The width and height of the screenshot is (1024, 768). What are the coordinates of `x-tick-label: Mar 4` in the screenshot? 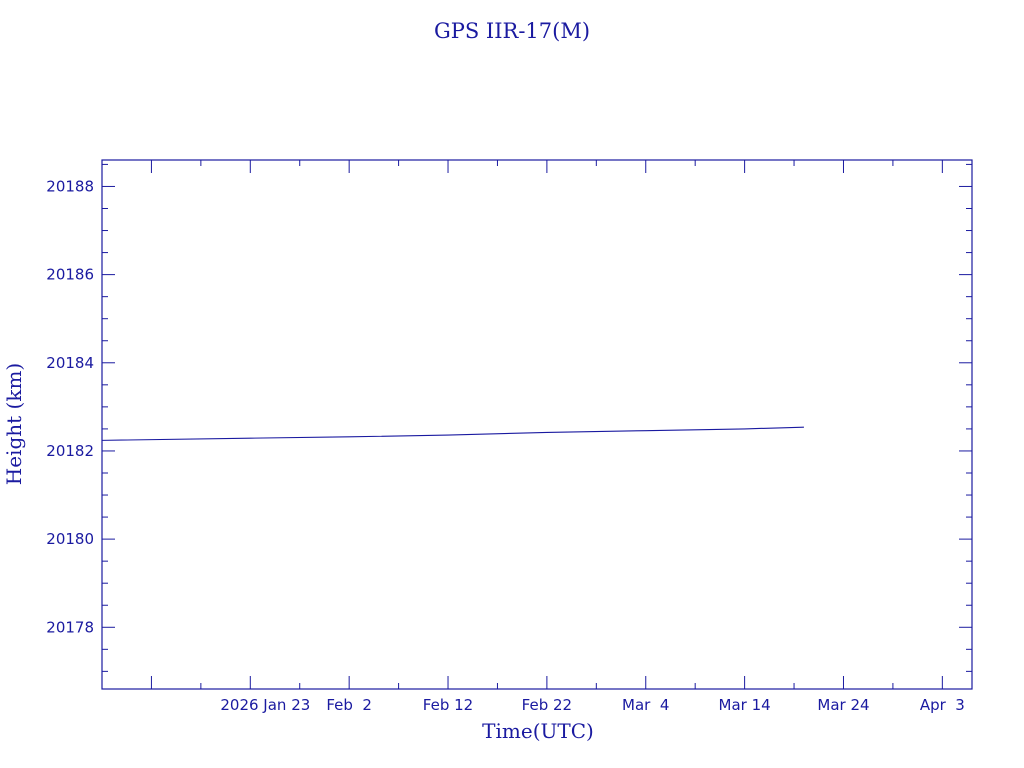 It's located at (645, 705).